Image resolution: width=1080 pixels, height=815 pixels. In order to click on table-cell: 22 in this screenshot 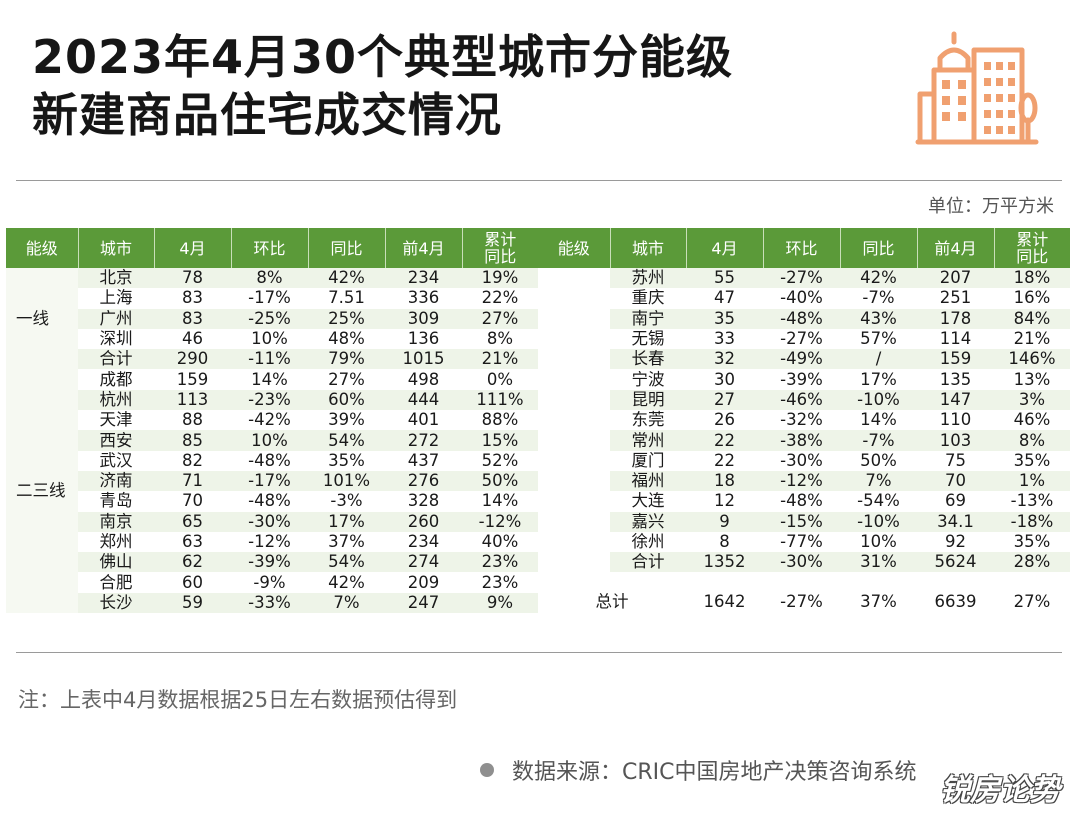, I will do `click(724, 460)`.